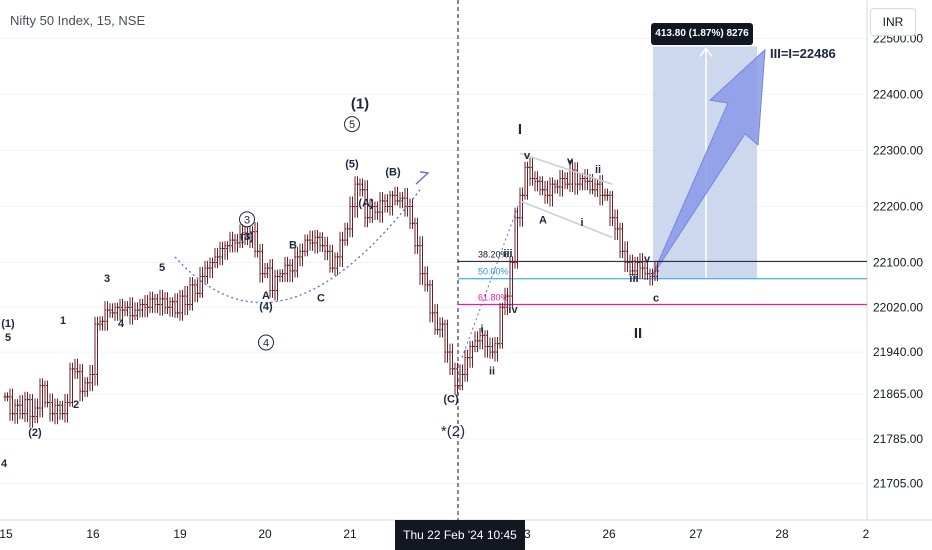 This screenshot has width=932, height=550. I want to click on currency-button: INR, so click(893, 22).